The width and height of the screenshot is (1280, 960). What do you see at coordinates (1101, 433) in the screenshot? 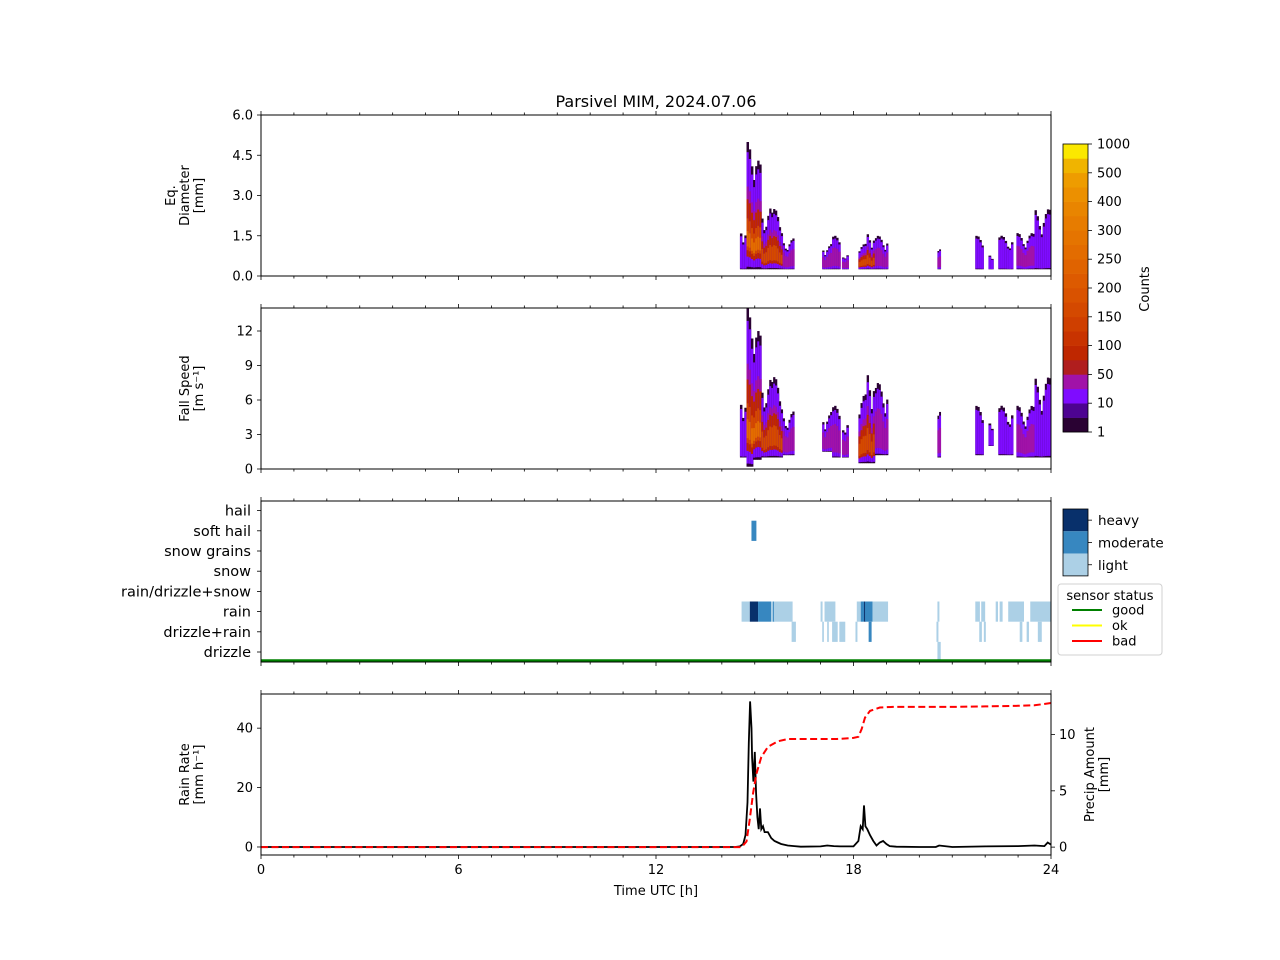
I see `colorbar-tick-label: 1` at bounding box center [1101, 433].